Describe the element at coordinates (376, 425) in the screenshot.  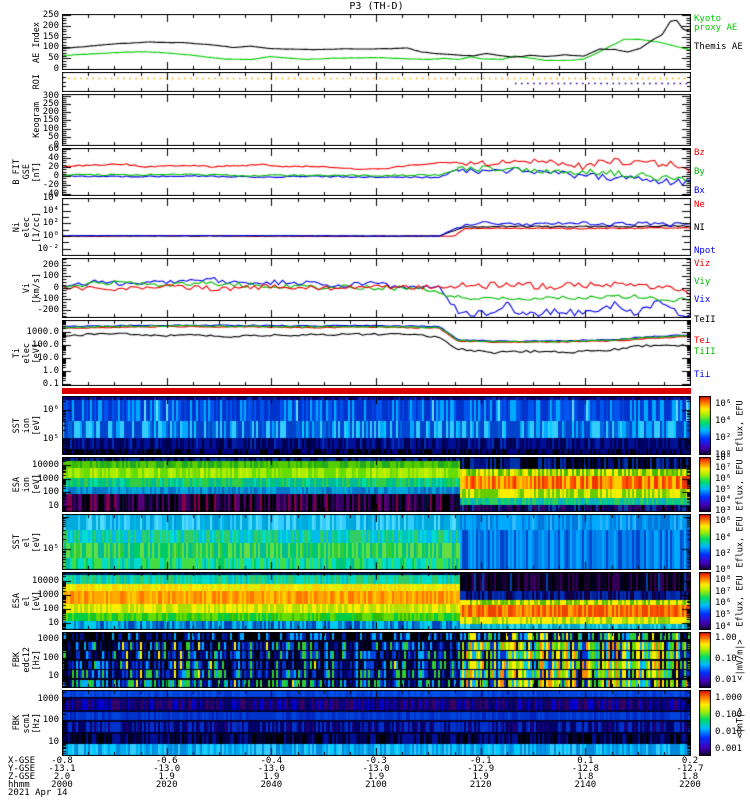
I see `sst-ion-spectrogram` at that location.